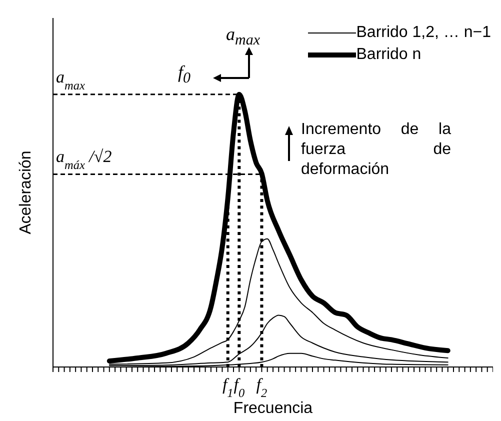  Describe the element at coordinates (228, 387) in the screenshot. I see `x-tick-label: f$_{1}$` at that location.